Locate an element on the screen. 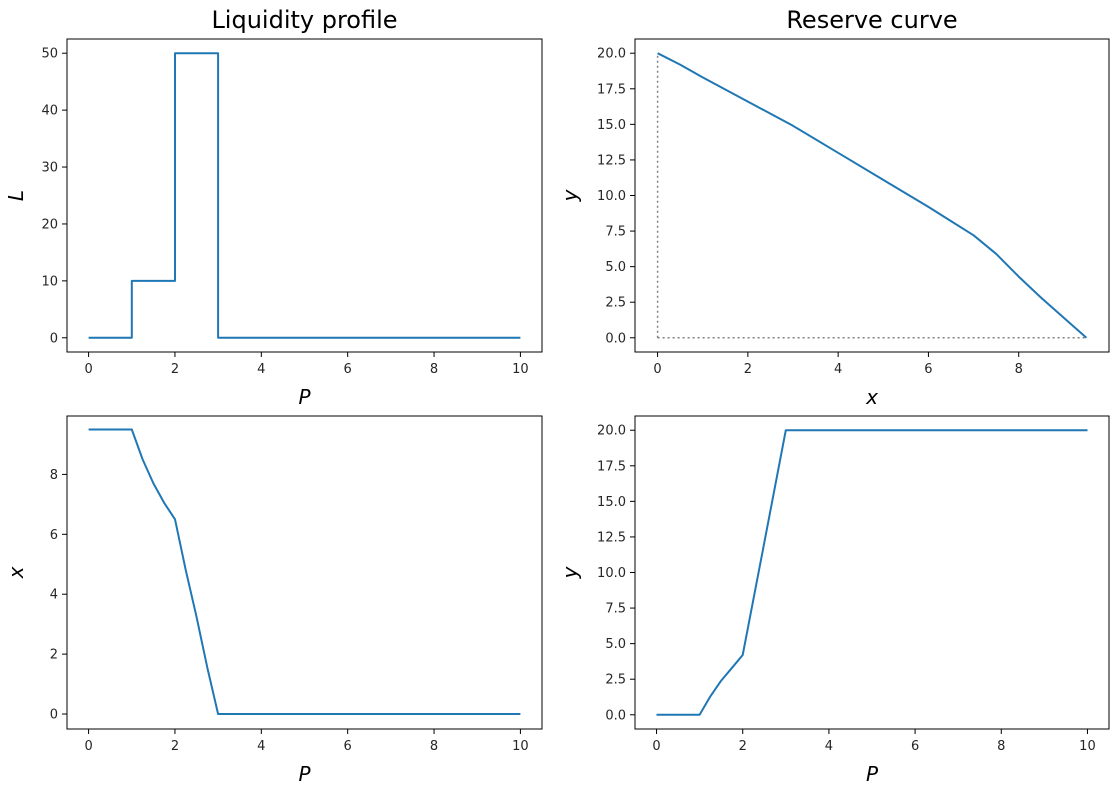 This screenshot has height=786, width=1119. y-axis-label: L is located at coordinates (16, 195).